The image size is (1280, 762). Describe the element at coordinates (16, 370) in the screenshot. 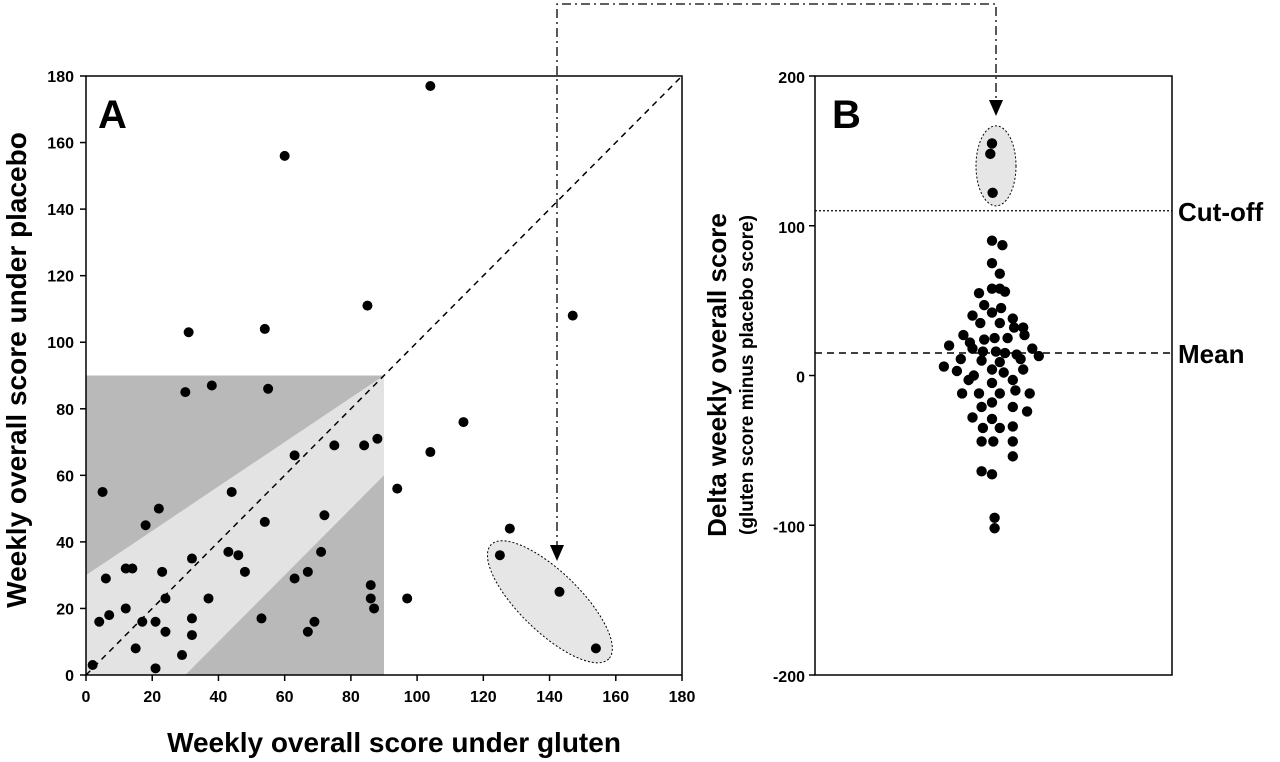

I see `panel-a-y-axis-title: Weekly overall score under placebo` at that location.